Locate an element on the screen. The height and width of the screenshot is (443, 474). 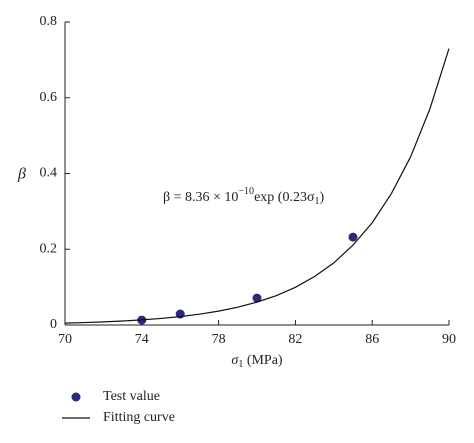
legend-marker is located at coordinates (76, 397).